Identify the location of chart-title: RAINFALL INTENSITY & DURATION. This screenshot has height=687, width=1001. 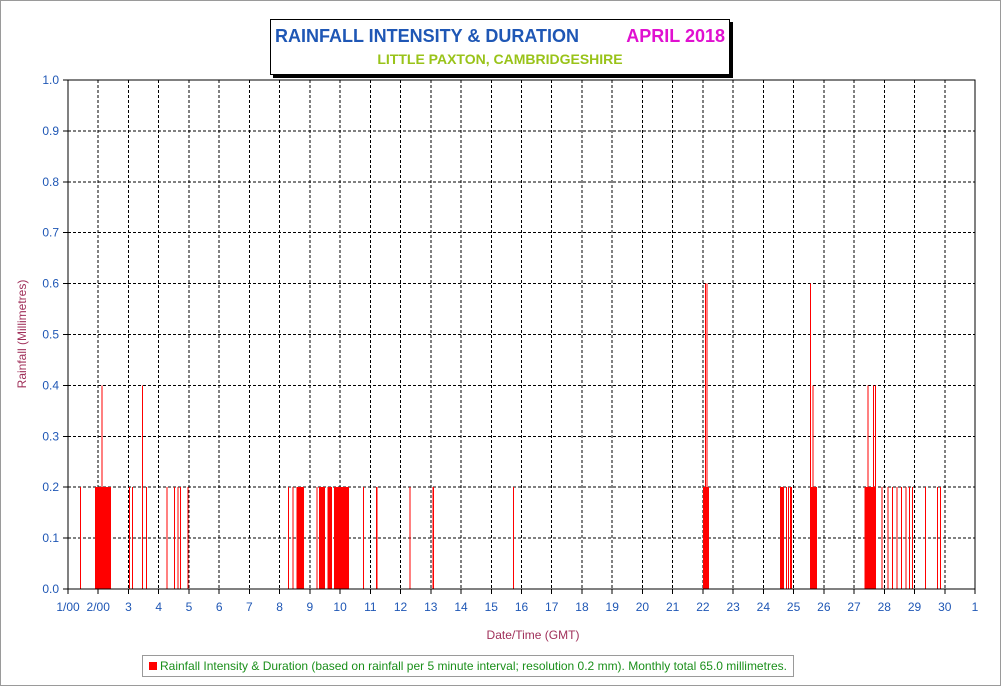
(427, 36).